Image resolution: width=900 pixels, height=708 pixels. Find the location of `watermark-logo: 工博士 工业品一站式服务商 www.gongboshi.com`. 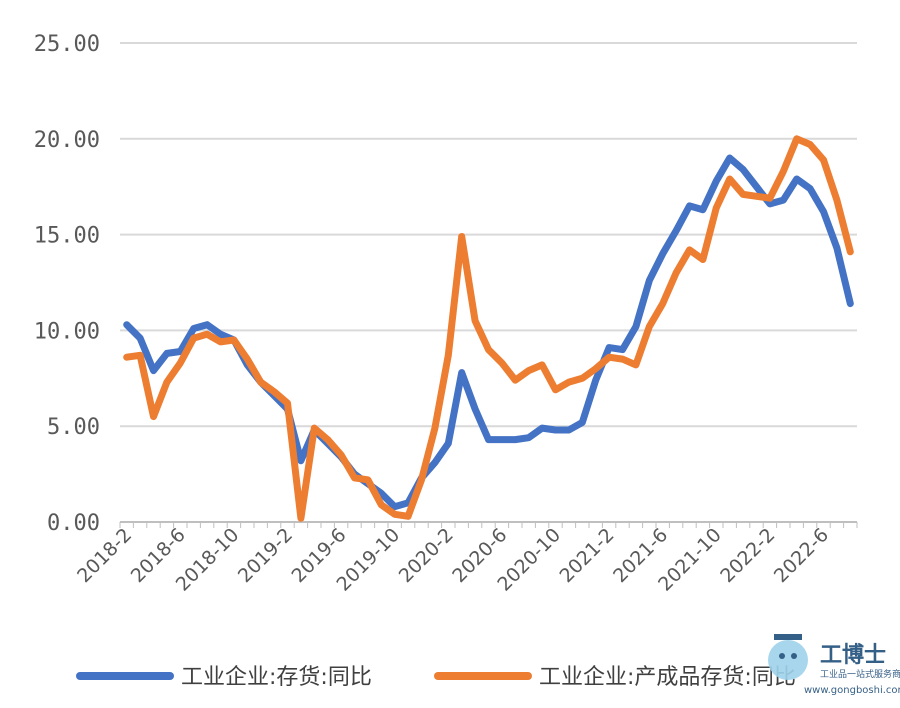

watermark-logo: 工博士 工业品一站式服务商 www.gongboshi.com is located at coordinates (834, 665).